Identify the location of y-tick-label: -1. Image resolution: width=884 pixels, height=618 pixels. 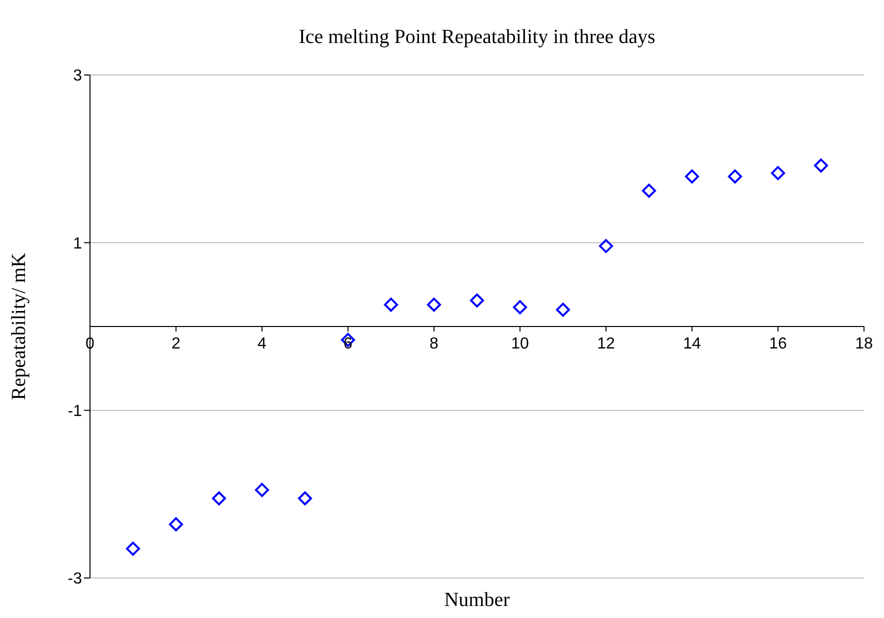
(75, 411).